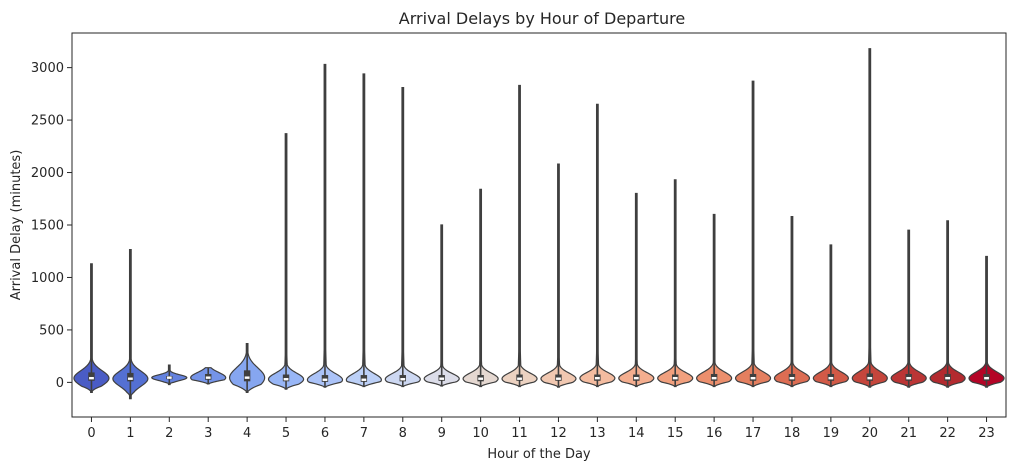 Image resolution: width=1014 pixels, height=470 pixels. Describe the element at coordinates (753, 433) in the screenshot. I see `x-tick-label: 17` at that location.